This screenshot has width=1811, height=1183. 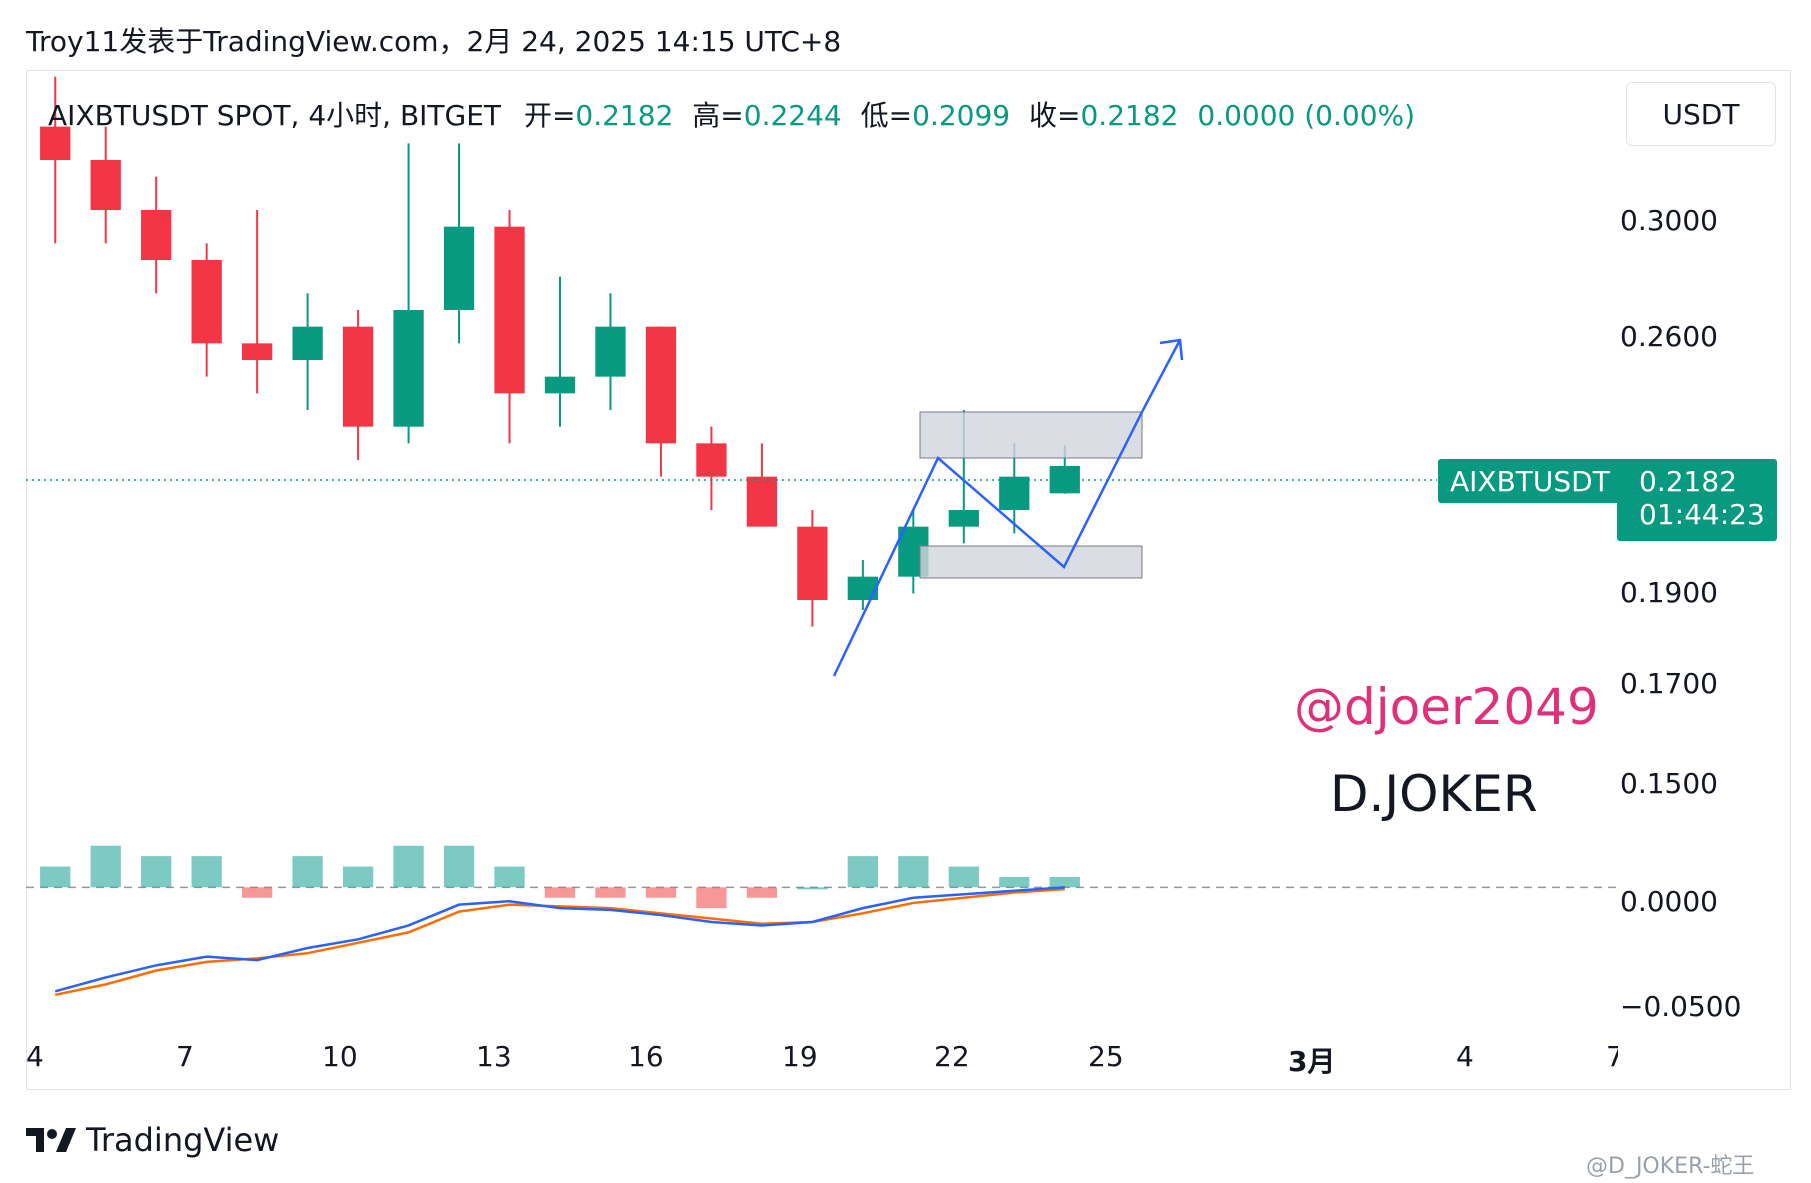 What do you see at coordinates (1106, 1056) in the screenshot?
I see `x-tick-label: 25` at bounding box center [1106, 1056].